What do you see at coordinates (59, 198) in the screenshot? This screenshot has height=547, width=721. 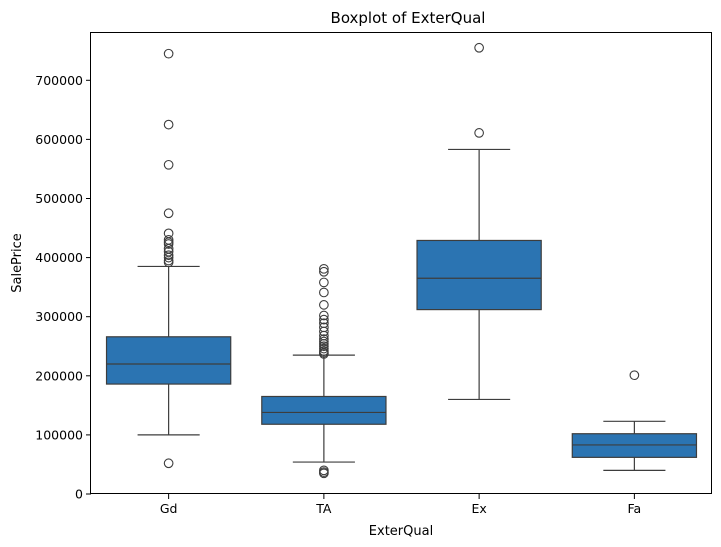 I see `y-tick-label: 500000` at bounding box center [59, 198].